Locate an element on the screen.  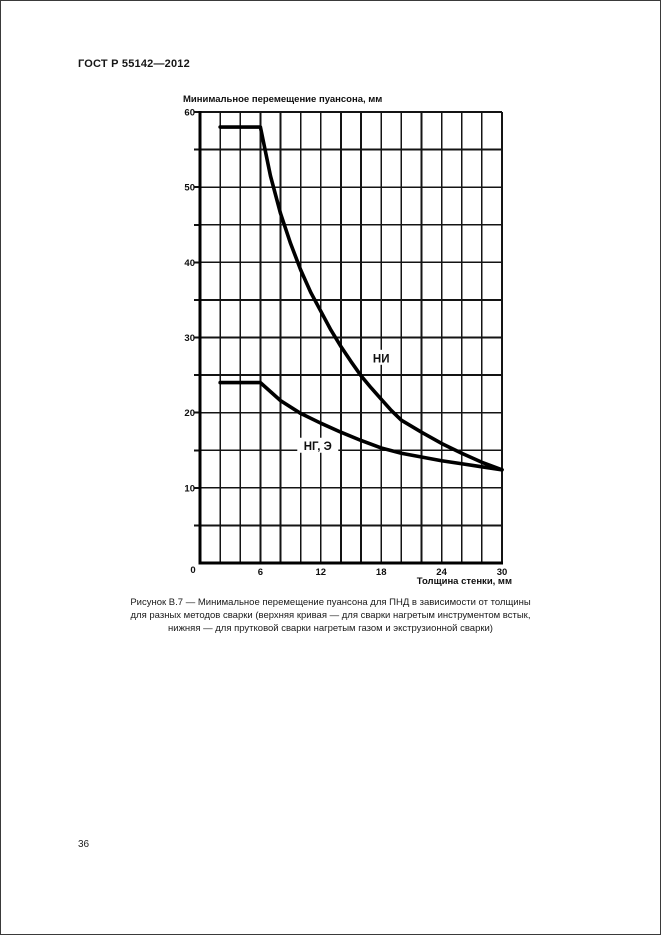
svg-text: 6 is located at coordinates (260, 572).